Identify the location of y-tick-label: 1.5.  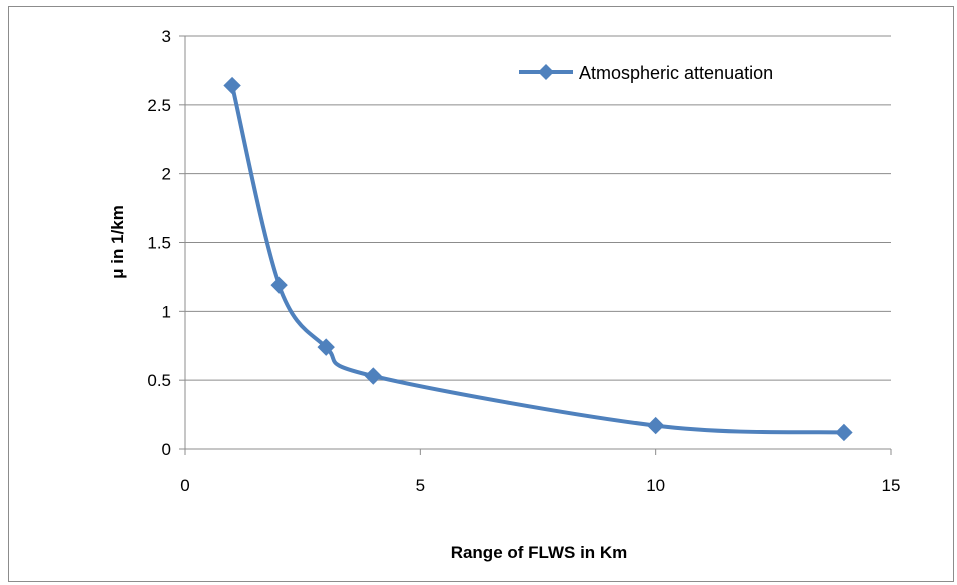
(159, 243).